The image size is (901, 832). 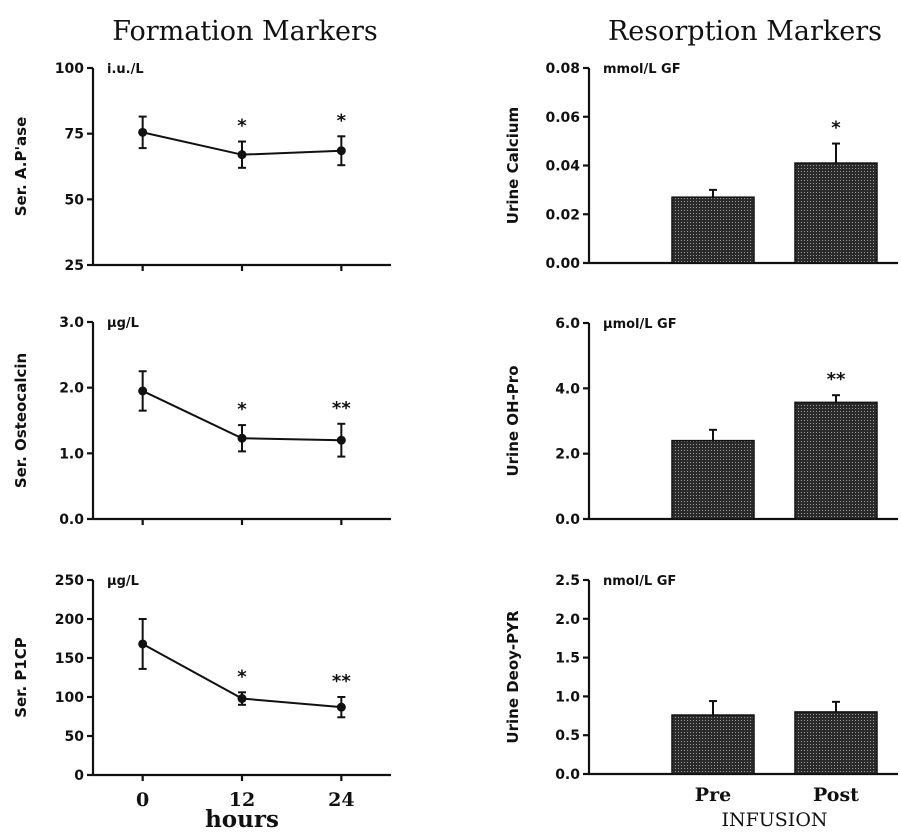 What do you see at coordinates (242, 800) in the screenshot?
I see `x-tick-label: 12` at bounding box center [242, 800].